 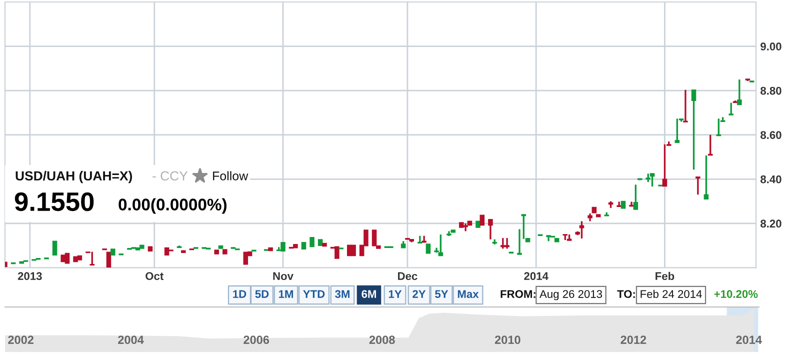 I want to click on text: 5Y, so click(x=441, y=294).